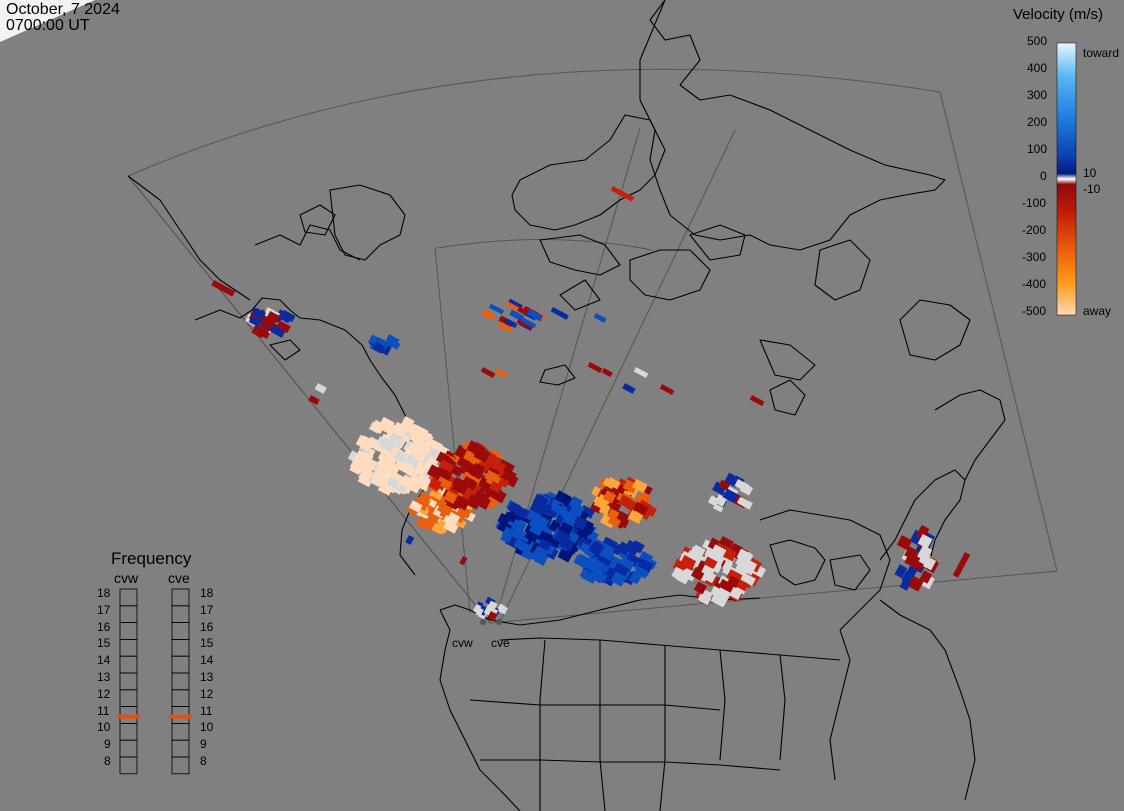  I want to click on frequency-boxes, so click(154, 681).